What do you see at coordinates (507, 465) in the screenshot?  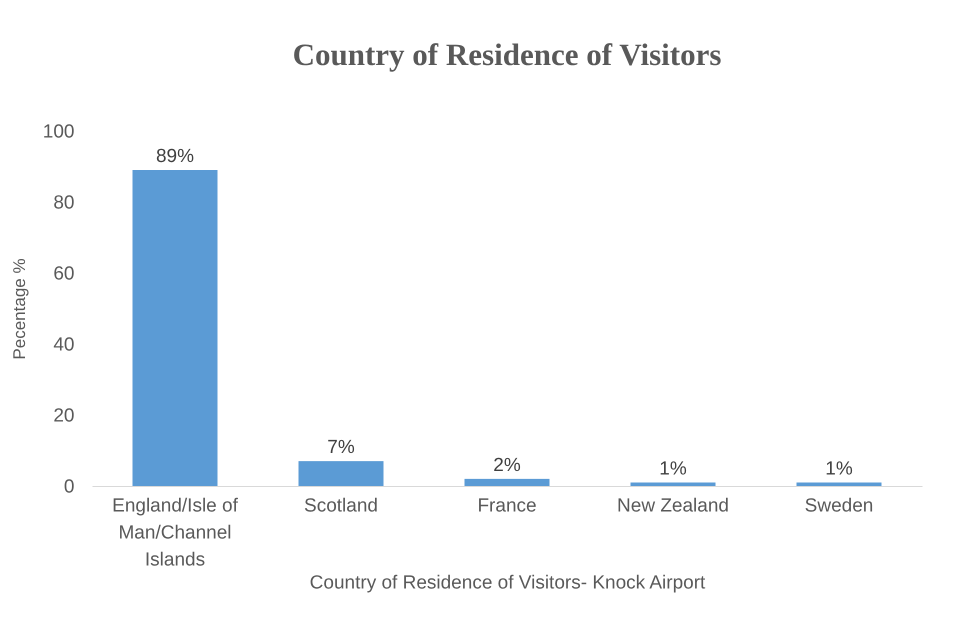 I see `data-label: 2%` at bounding box center [507, 465].